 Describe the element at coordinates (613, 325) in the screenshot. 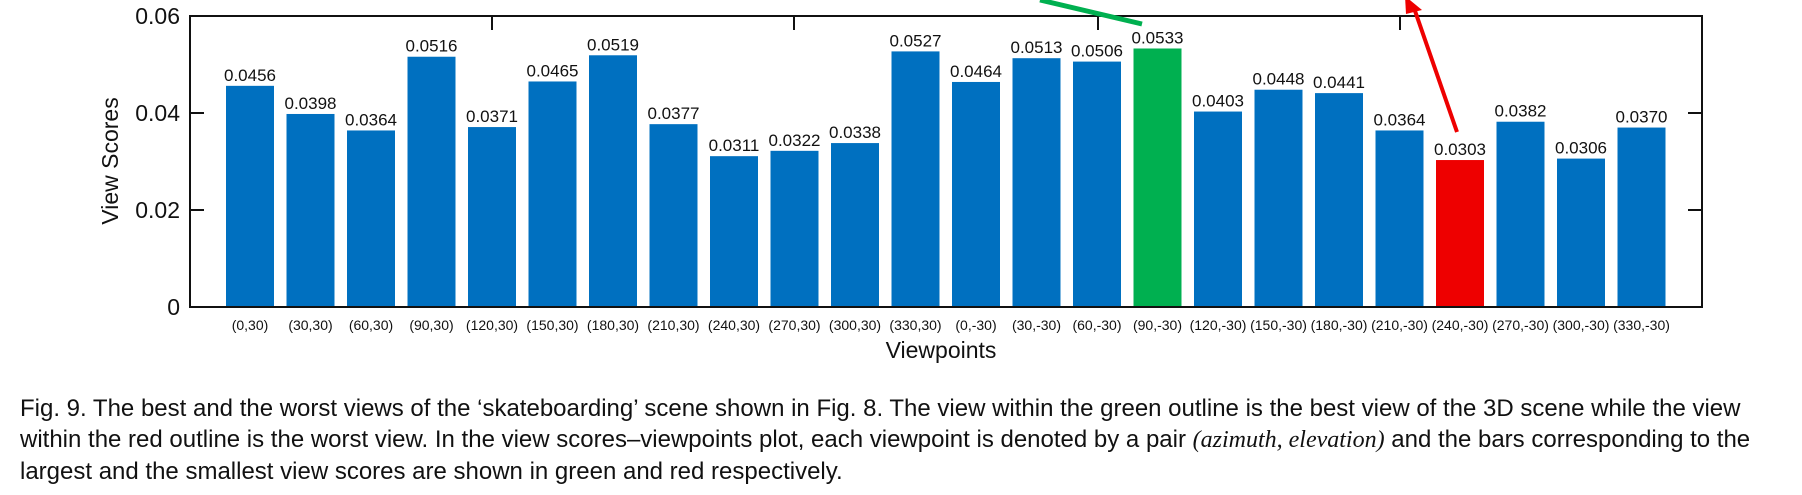

I see `x-tick-label-6: (180,30)` at that location.